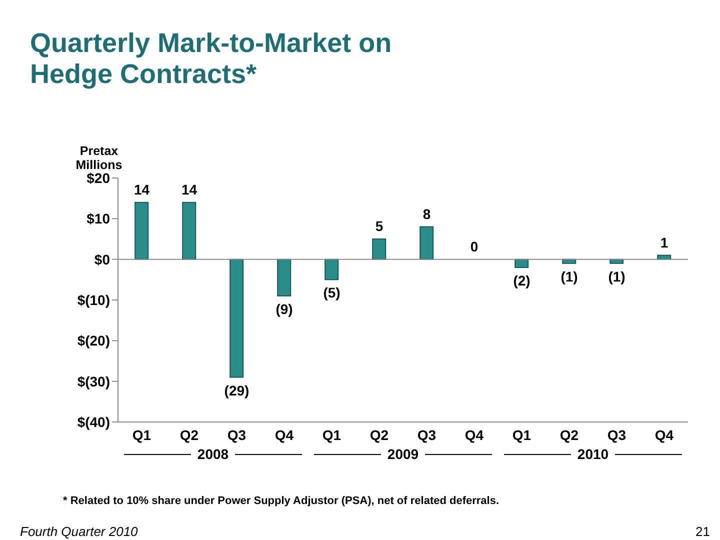 This screenshot has width=720, height=540. What do you see at coordinates (102, 259) in the screenshot?
I see `y-tick-label: $0` at bounding box center [102, 259].